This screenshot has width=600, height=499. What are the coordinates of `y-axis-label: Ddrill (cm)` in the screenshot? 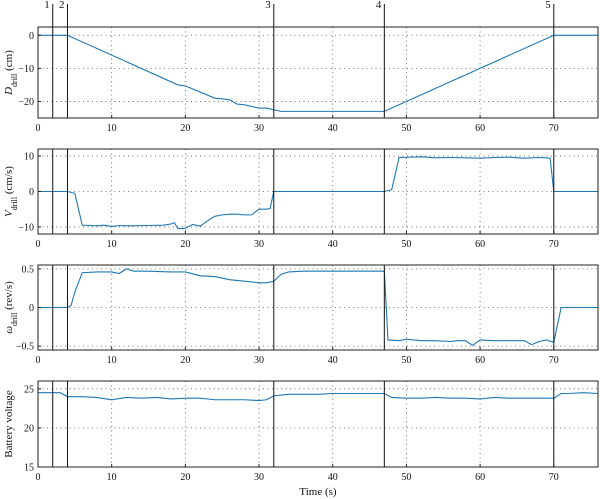 It's located at (11, 73).